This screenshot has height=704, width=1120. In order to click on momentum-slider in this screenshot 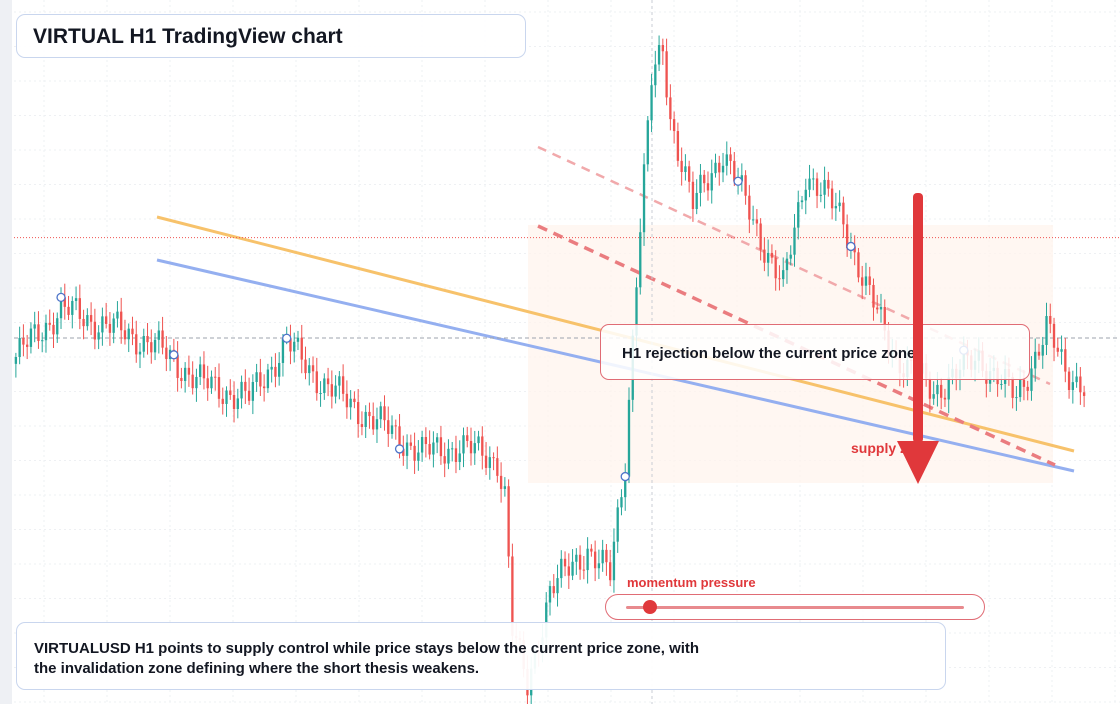, I will do `click(795, 607)`.